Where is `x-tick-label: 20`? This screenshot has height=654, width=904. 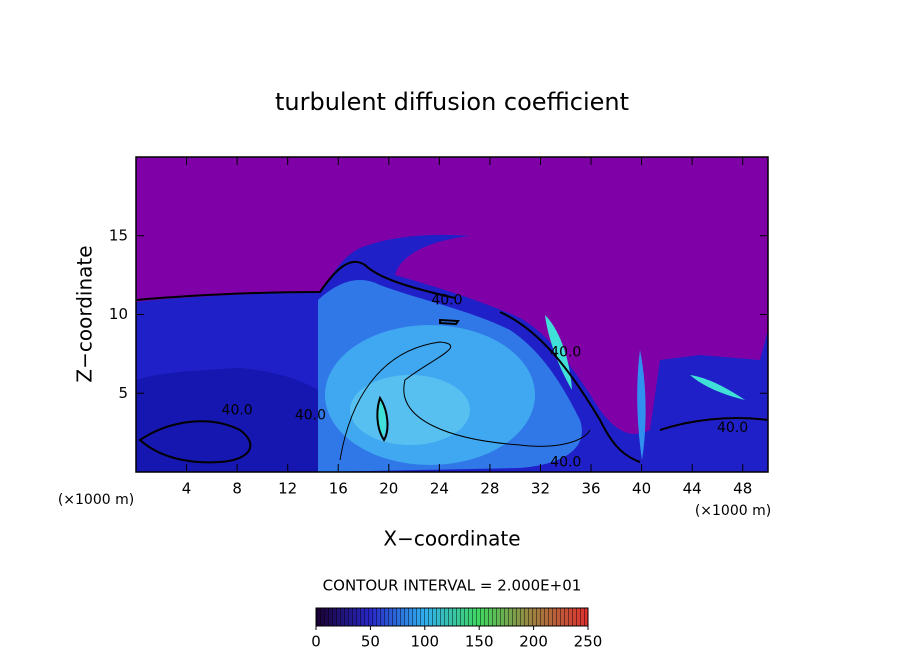 x-tick-label: 20 is located at coordinates (388, 489).